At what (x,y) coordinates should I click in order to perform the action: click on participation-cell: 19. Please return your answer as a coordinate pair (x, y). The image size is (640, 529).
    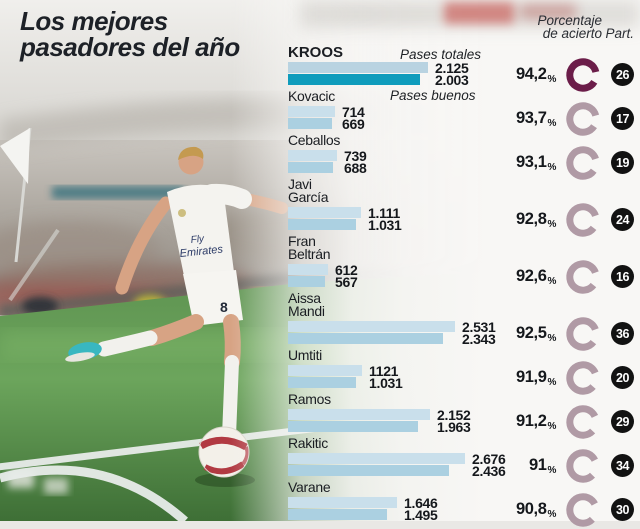
    Looking at the image, I should click on (619, 162).